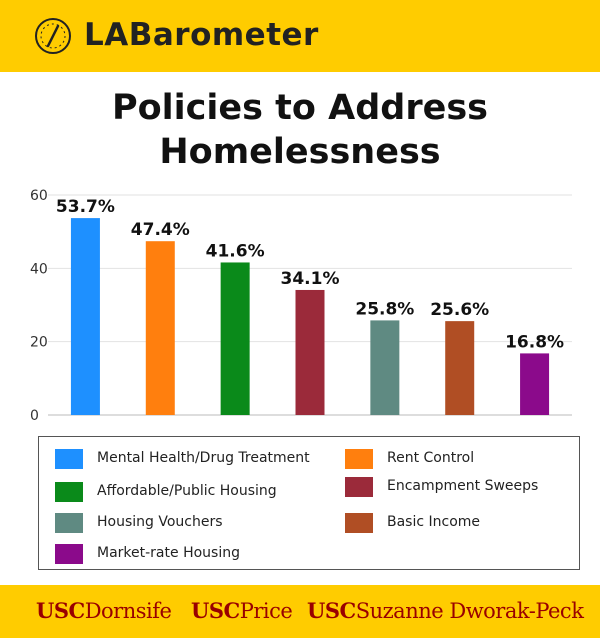 This screenshot has width=600, height=638. What do you see at coordinates (431, 458) in the screenshot?
I see `legend-label: Rent Control` at bounding box center [431, 458].